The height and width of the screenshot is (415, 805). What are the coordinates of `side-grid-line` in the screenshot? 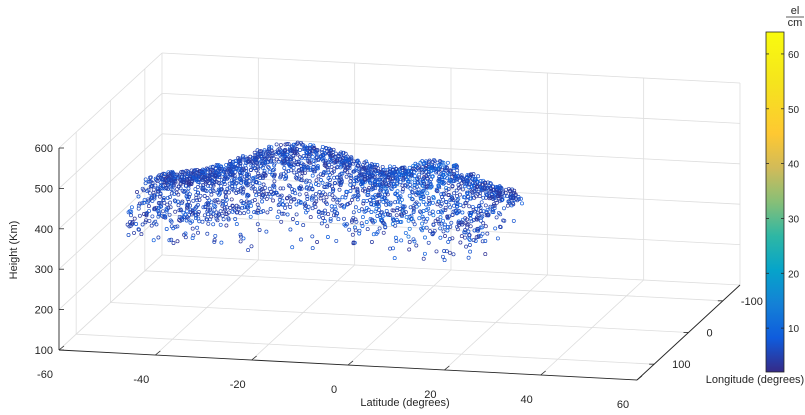 It's located at (110, 181).